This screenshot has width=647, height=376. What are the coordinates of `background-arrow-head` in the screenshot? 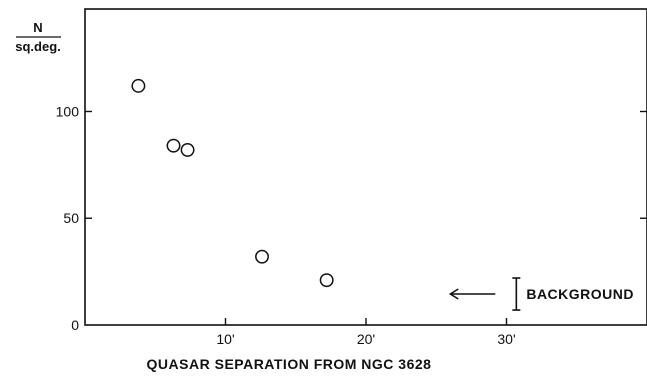 It's located at (453, 294).